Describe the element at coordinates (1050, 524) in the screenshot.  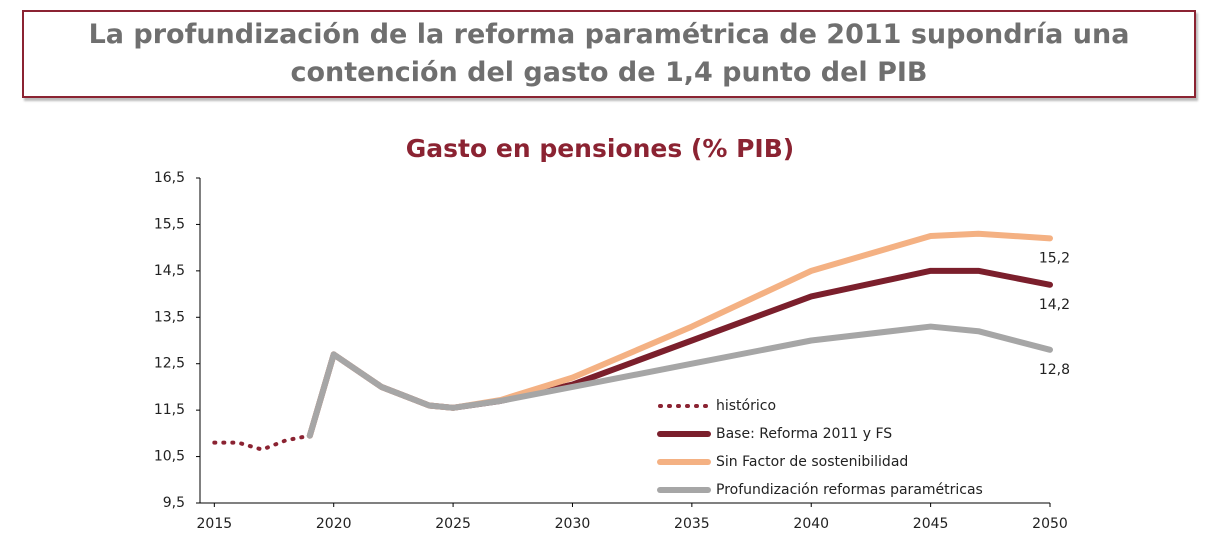
I see `x-tick-label: 2050` at that location.